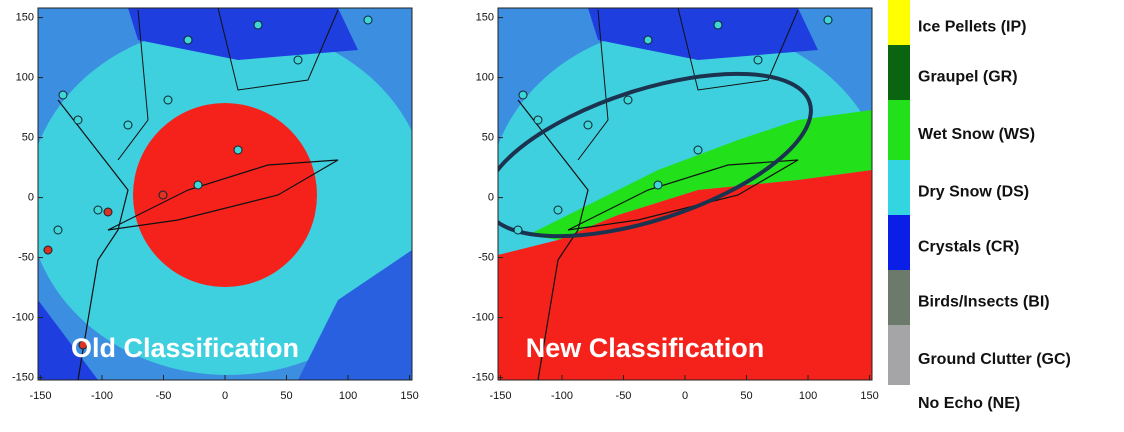 Image resolution: width=1124 pixels, height=432 pixels. What do you see at coordinates (968, 77) in the screenshot?
I see `legend-label: Graupel (GR)` at bounding box center [968, 77].